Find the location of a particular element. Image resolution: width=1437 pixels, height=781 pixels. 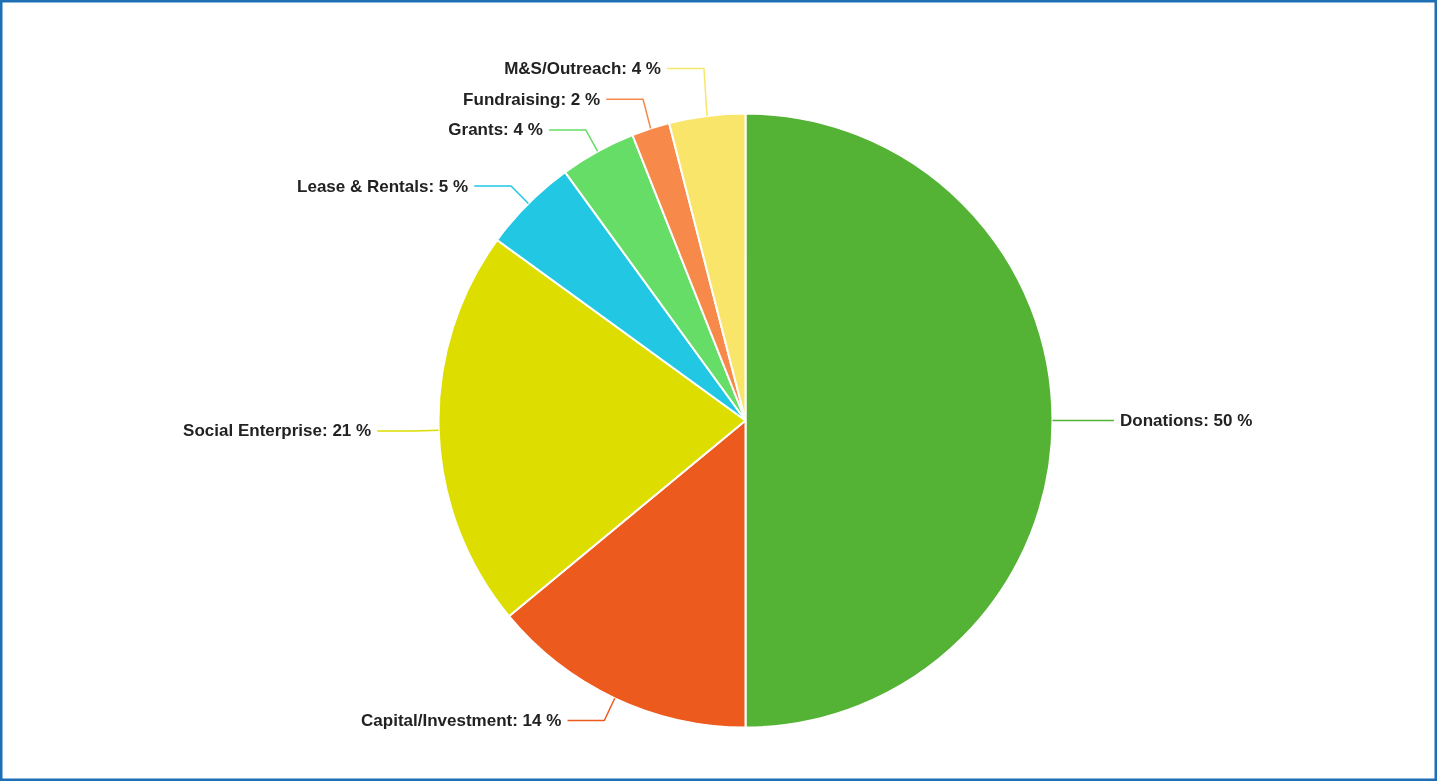

slice-label: M&S/Outreach: 4 % is located at coordinates (582, 69).